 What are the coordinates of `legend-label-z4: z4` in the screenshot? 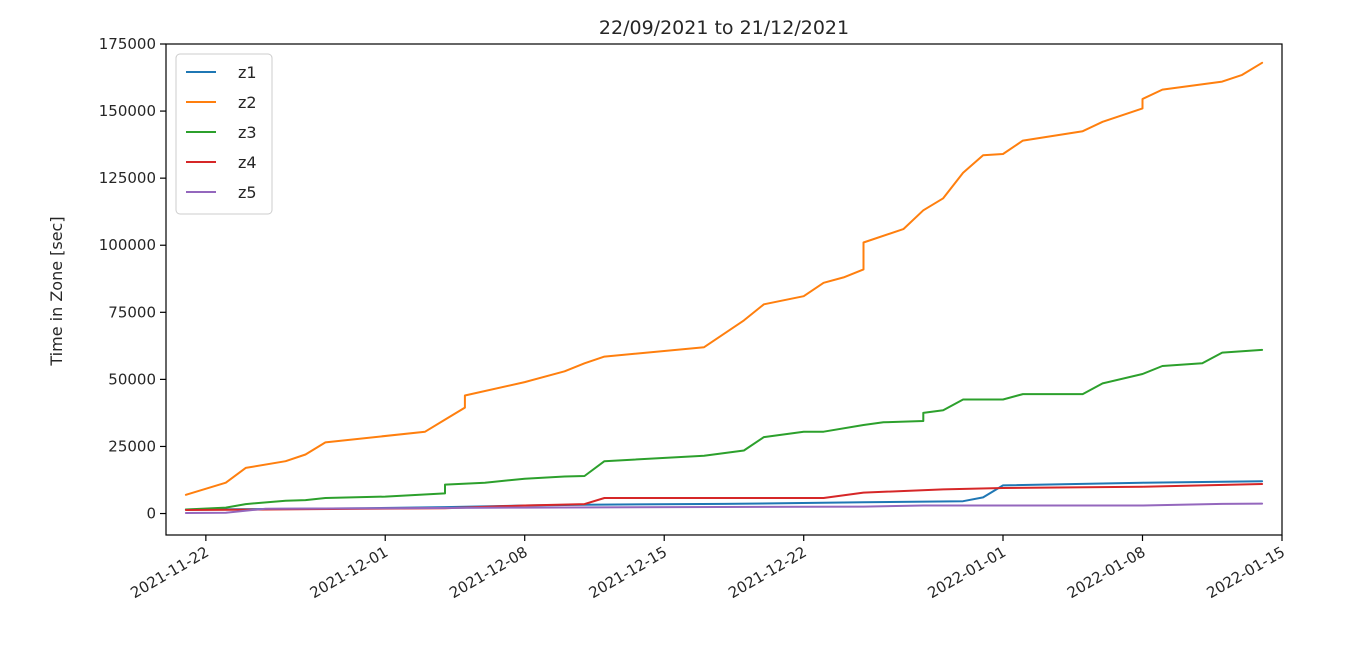 It's located at (247, 162).